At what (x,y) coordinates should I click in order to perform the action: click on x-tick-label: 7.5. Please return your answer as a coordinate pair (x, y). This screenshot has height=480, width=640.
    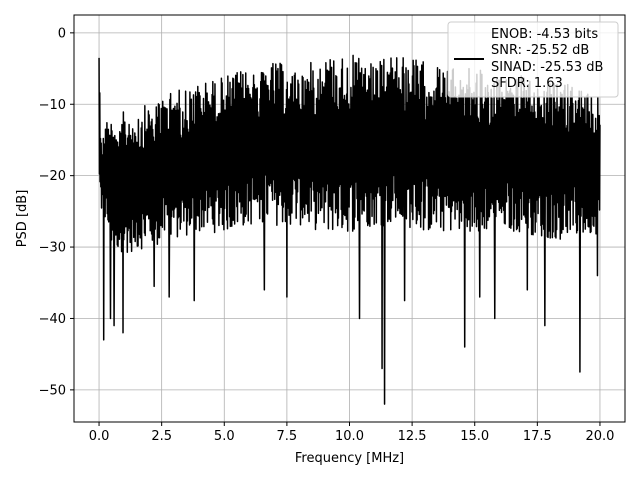
    Looking at the image, I should click on (287, 436).